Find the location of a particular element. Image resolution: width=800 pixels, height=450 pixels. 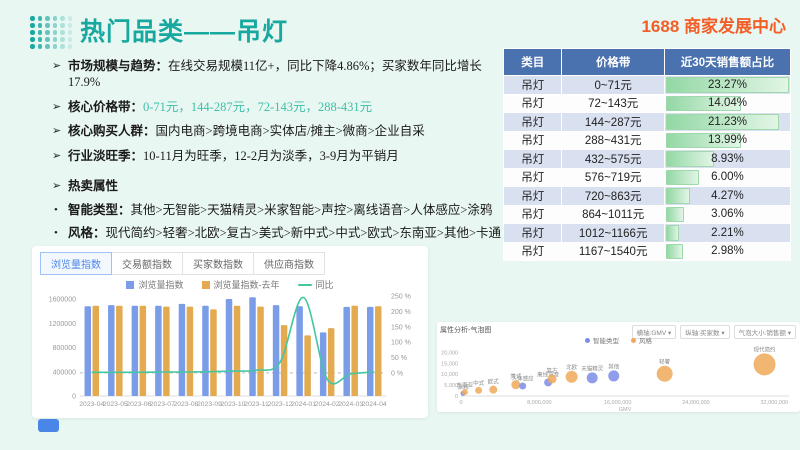

tab-inactive: 交易额指数 is located at coordinates (147, 263).